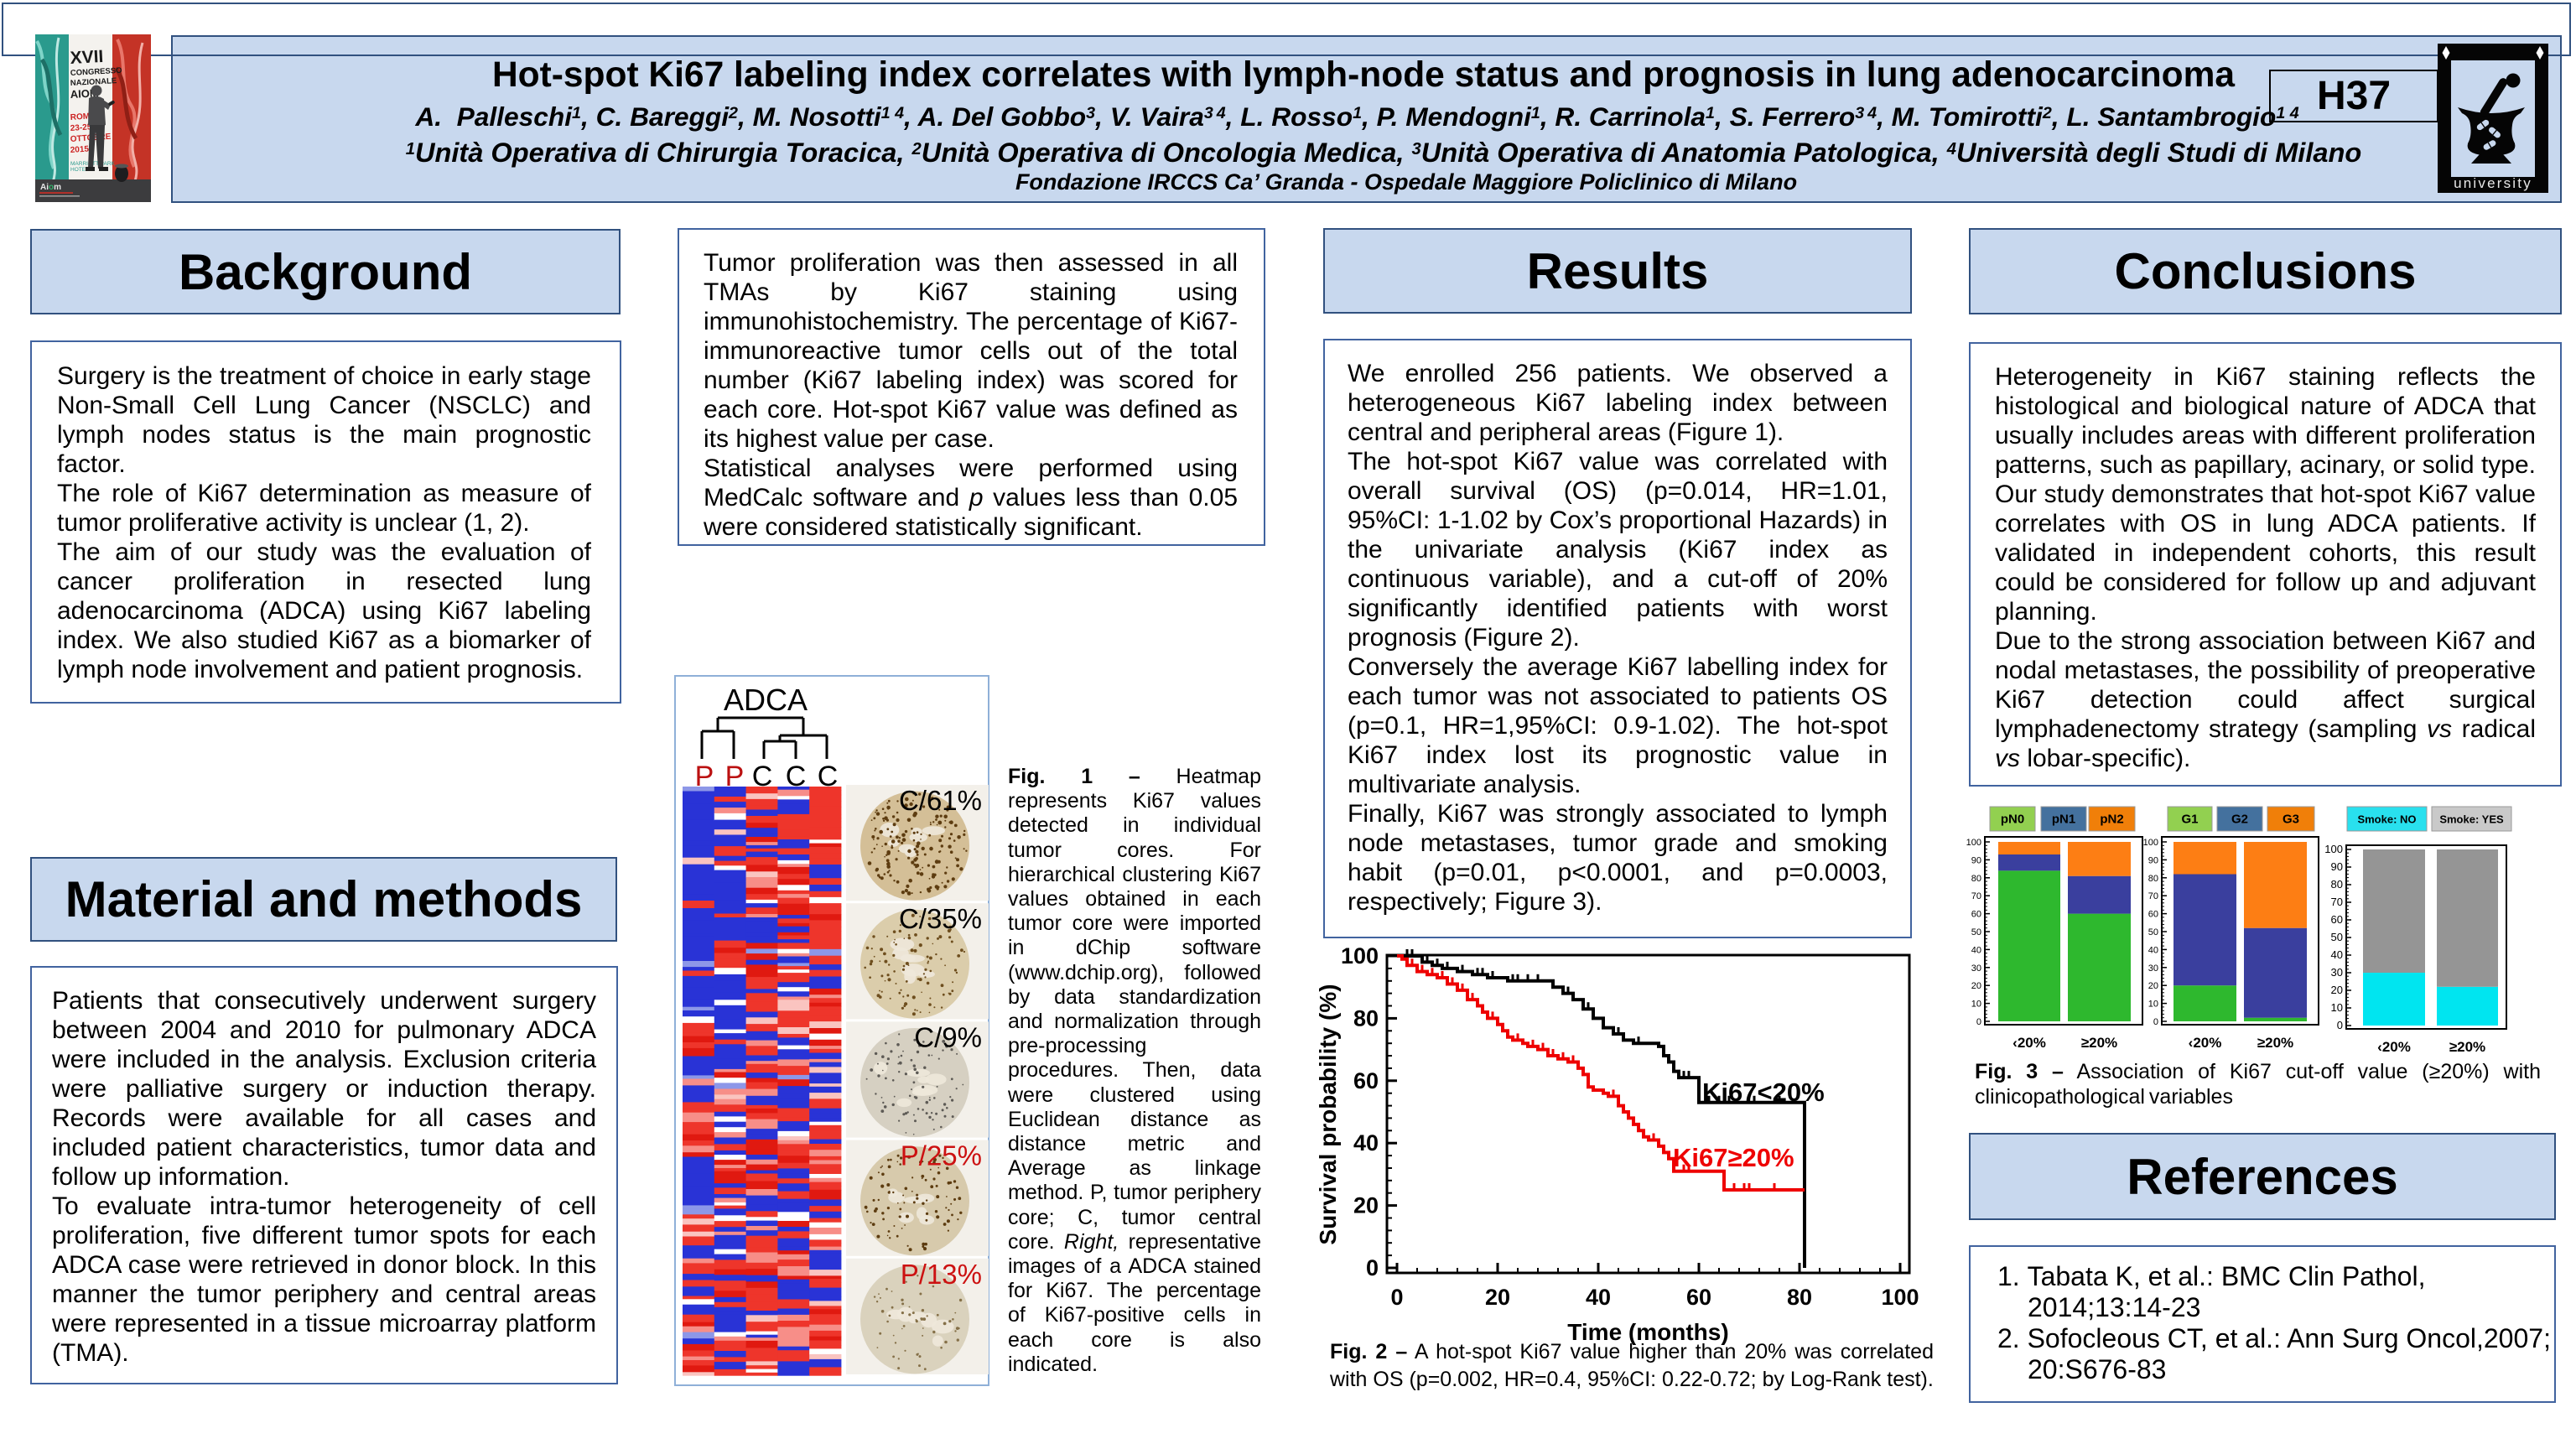 This screenshot has width=2576, height=1449. I want to click on svg-text: Smoke: NO, so click(2386, 819).